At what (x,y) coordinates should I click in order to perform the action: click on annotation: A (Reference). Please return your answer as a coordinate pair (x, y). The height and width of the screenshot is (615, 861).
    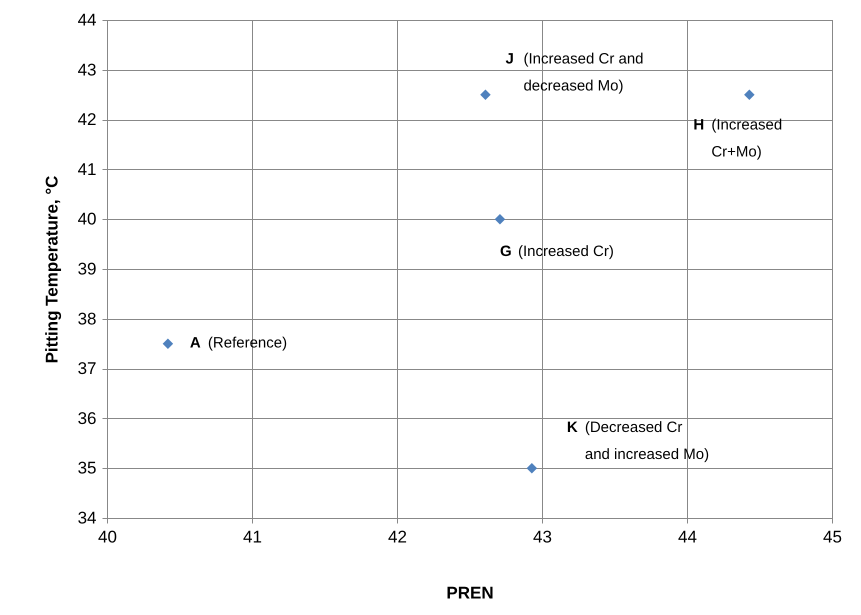
    Looking at the image, I should click on (239, 343).